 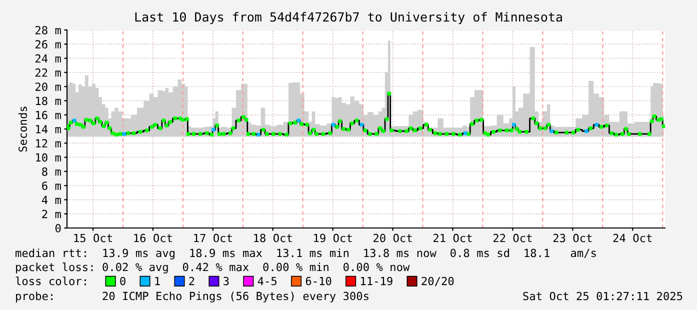 What do you see at coordinates (393, 238) in the screenshot?
I see `x-tick-label: 20 Oct` at bounding box center [393, 238].